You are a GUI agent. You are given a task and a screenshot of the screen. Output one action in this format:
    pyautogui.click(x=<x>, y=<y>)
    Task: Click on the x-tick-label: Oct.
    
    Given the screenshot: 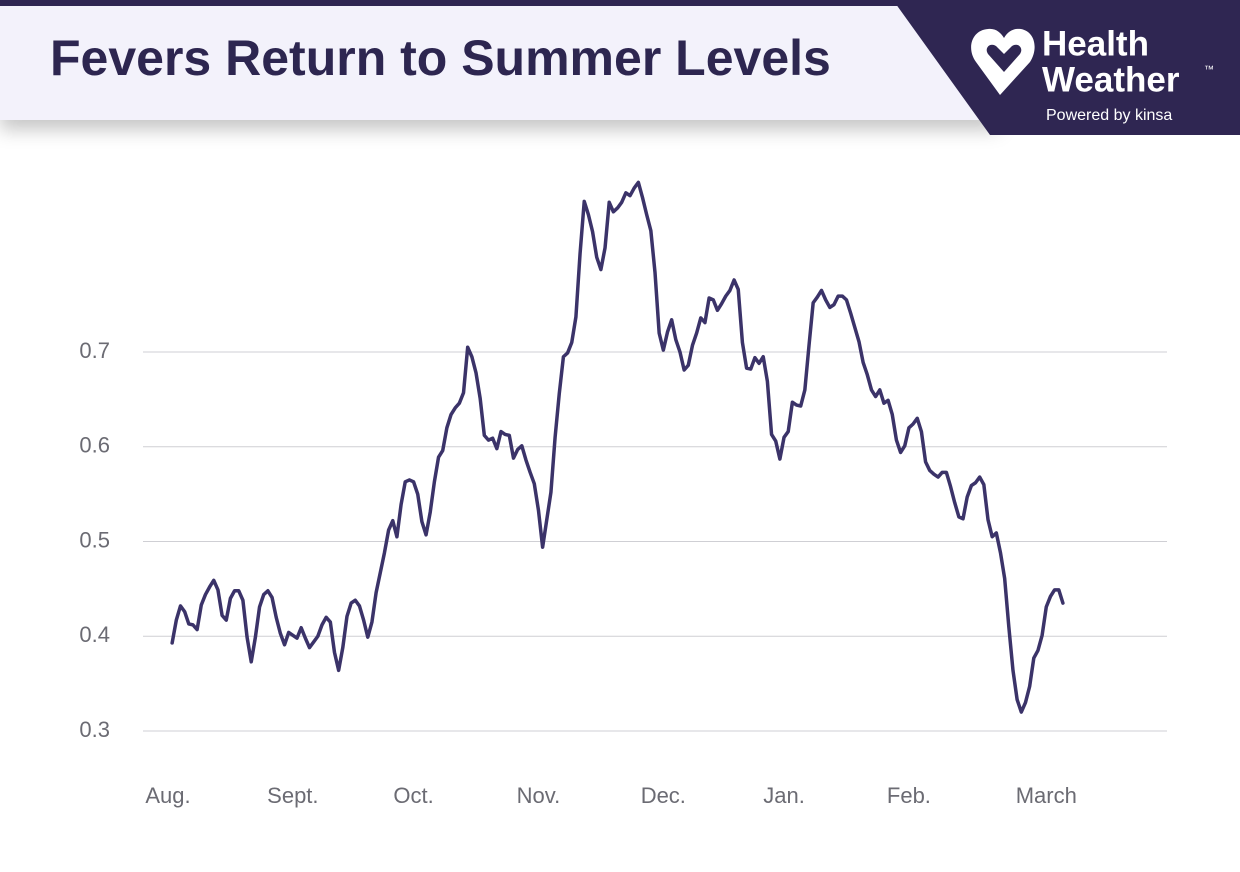 What is the action you would take?
    pyautogui.click(x=413, y=795)
    